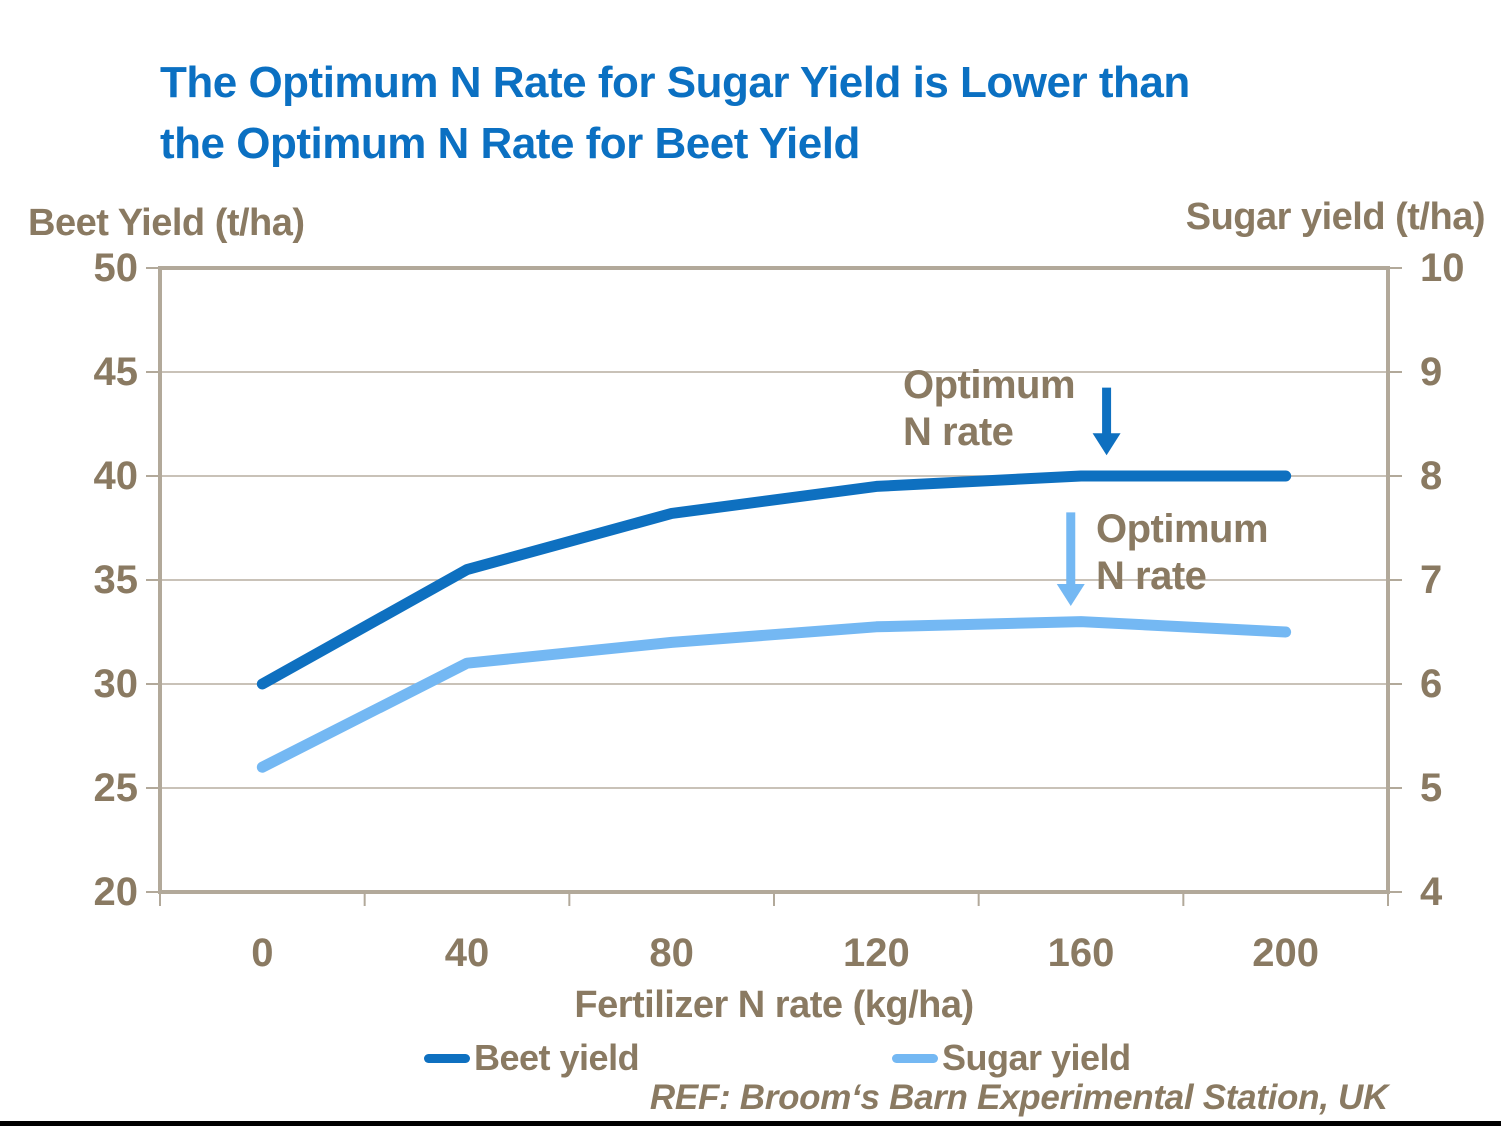 This screenshot has width=1501, height=1126. I want to click on slide-bottom-border, so click(750, 1123).